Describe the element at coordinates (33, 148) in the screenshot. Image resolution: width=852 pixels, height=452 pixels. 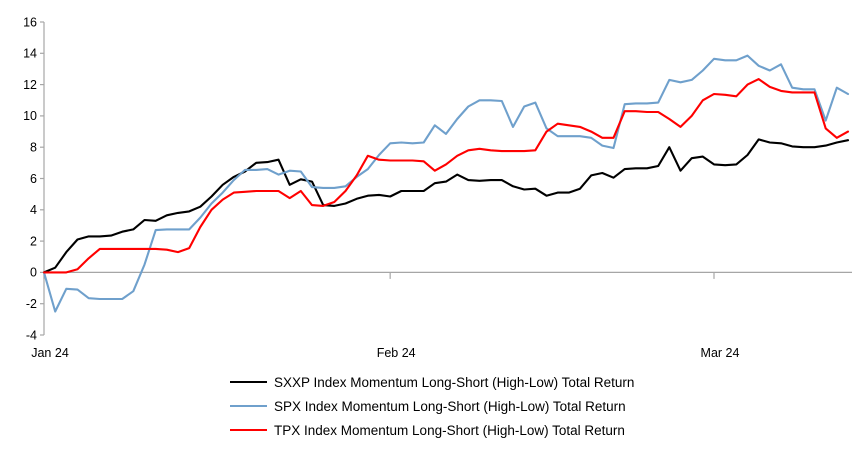
I see `y-tick-label: 8` at that location.